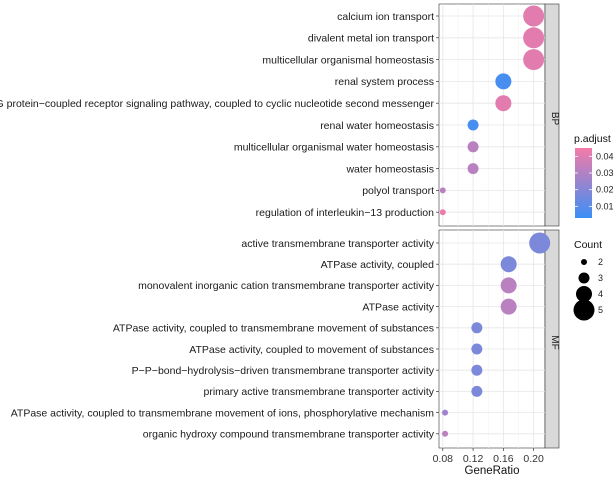 This screenshot has height=477, width=614. Describe the element at coordinates (473, 459) in the screenshot. I see `x-tick-label: 0.12` at that location.